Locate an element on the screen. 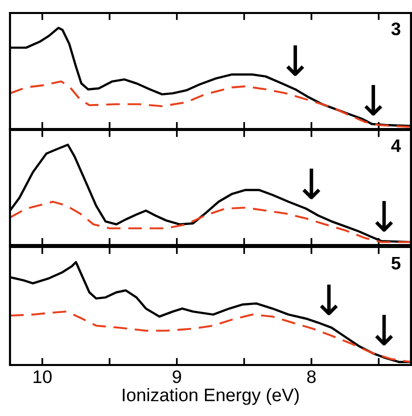 Image resolution: width=412 pixels, height=416 pixels. x-tick-label: 8 is located at coordinates (311, 377).